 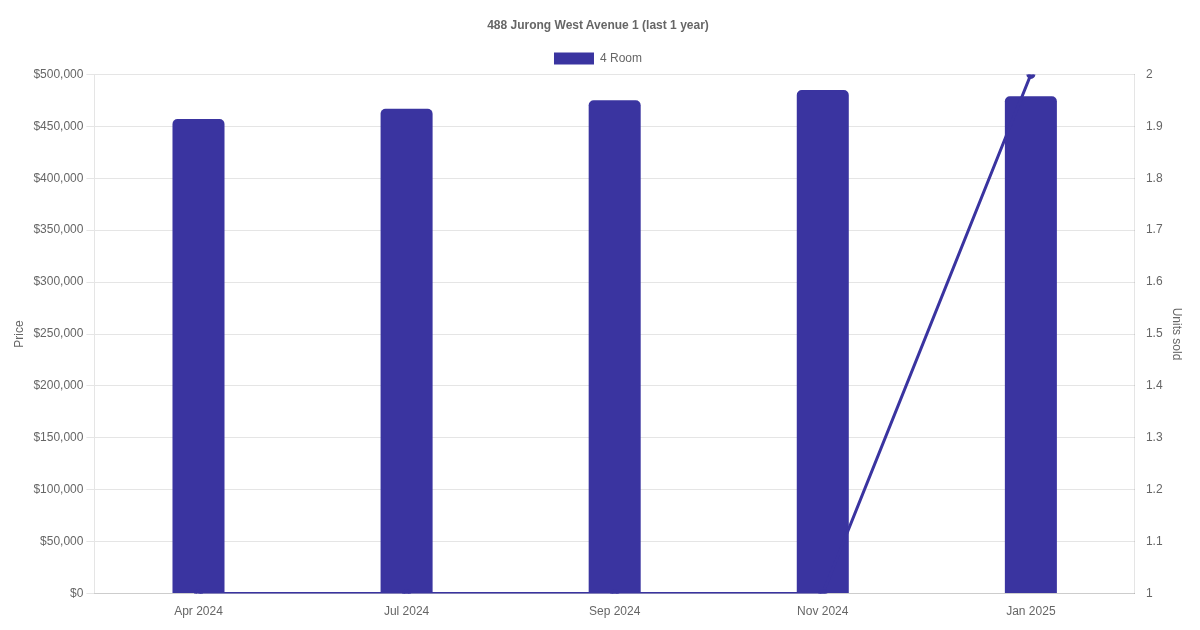 What do you see at coordinates (58, 73) in the screenshot?
I see `y-tick-label: $500,000` at bounding box center [58, 73].